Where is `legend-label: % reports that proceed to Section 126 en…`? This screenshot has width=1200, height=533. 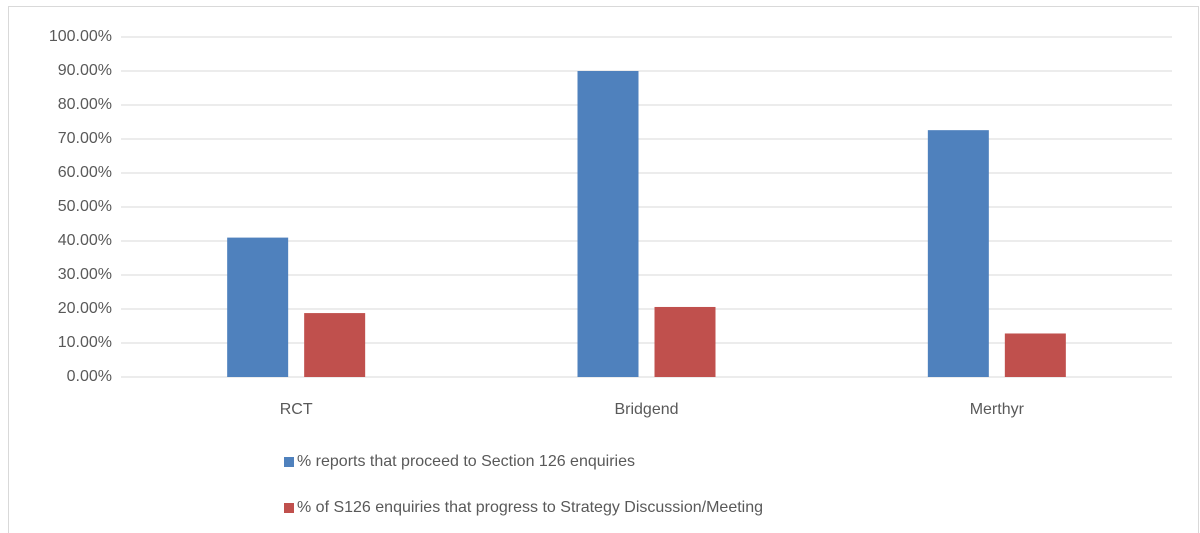
legend-label: % reports that proceed to Section 126 en… is located at coordinates (466, 461).